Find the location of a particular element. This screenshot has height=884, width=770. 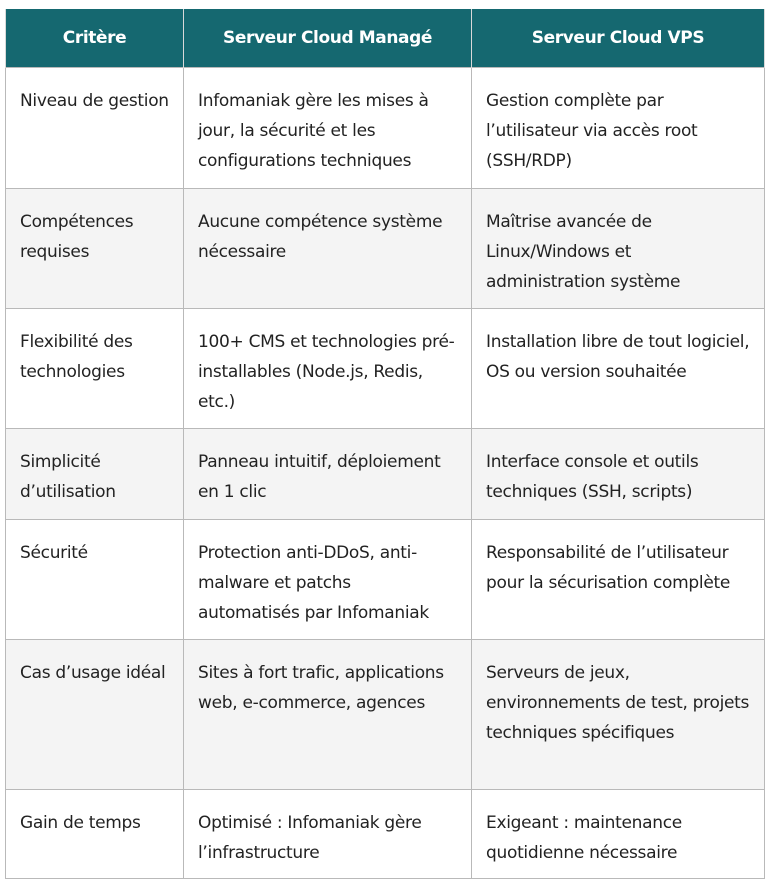

cell-manage: Aucune compétence système nécessaire is located at coordinates (327, 248).